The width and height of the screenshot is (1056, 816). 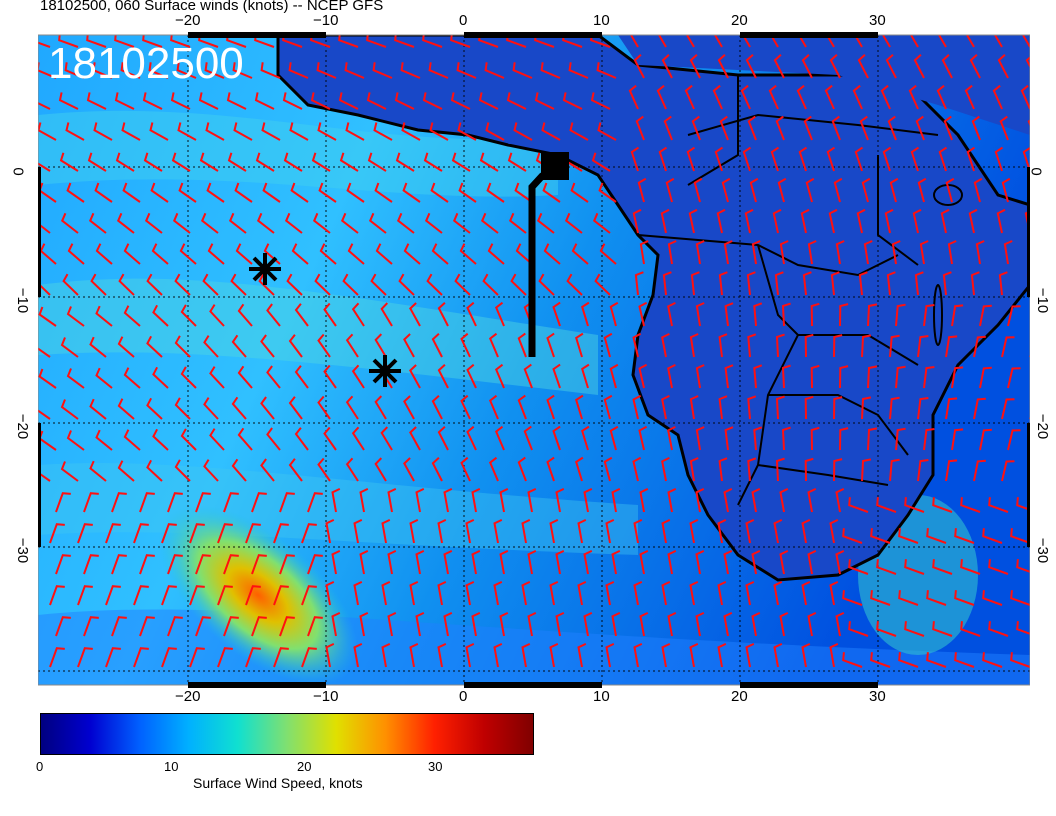 What do you see at coordinates (278, 783) in the screenshot?
I see `colorbar-title: Surface Wind Speed, knots` at bounding box center [278, 783].